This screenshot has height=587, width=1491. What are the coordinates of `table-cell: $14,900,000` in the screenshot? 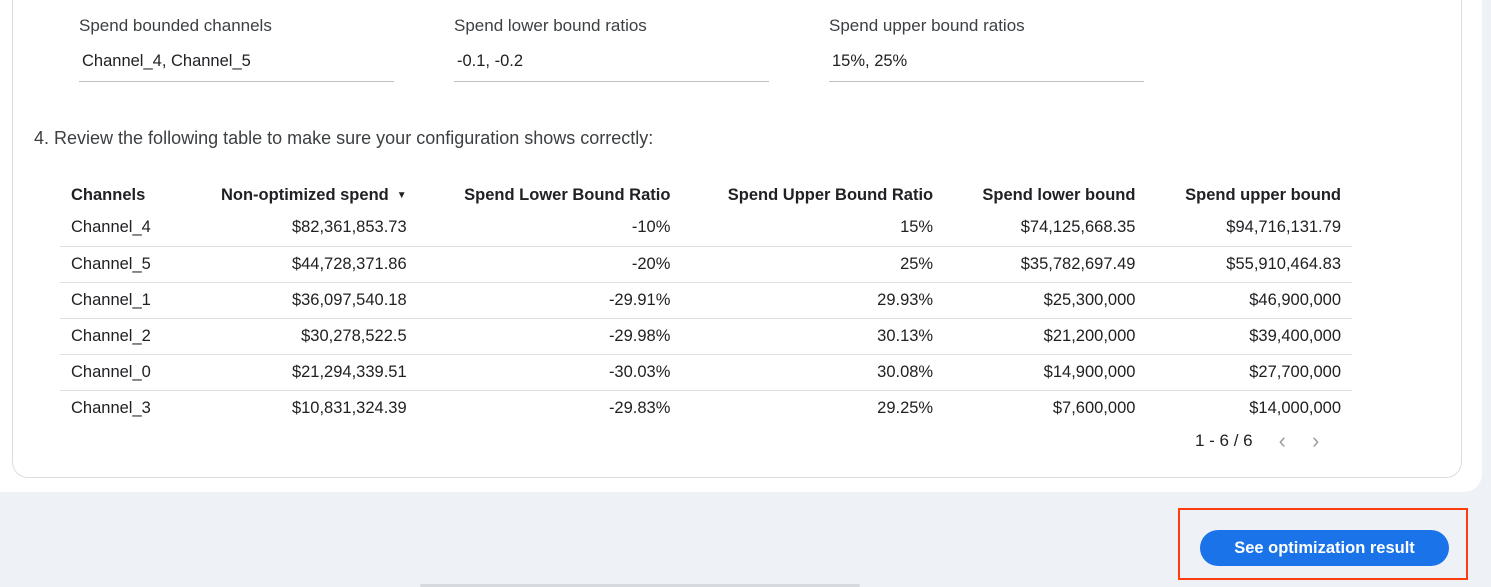 It's located at (1045, 372).